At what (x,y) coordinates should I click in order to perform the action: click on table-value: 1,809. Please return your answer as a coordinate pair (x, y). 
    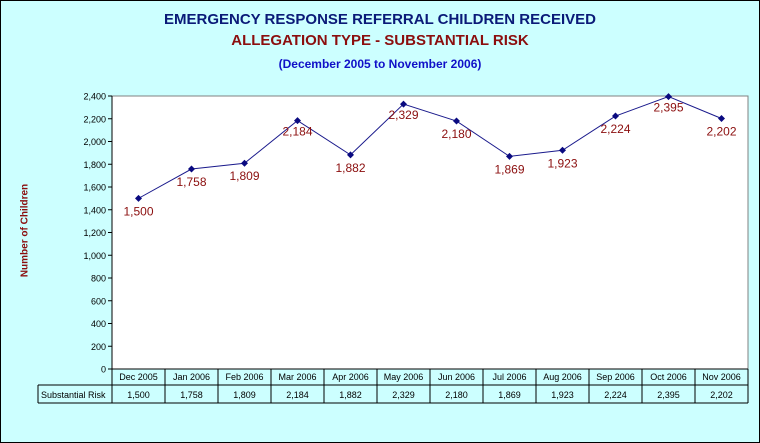
    Looking at the image, I should click on (244, 395).